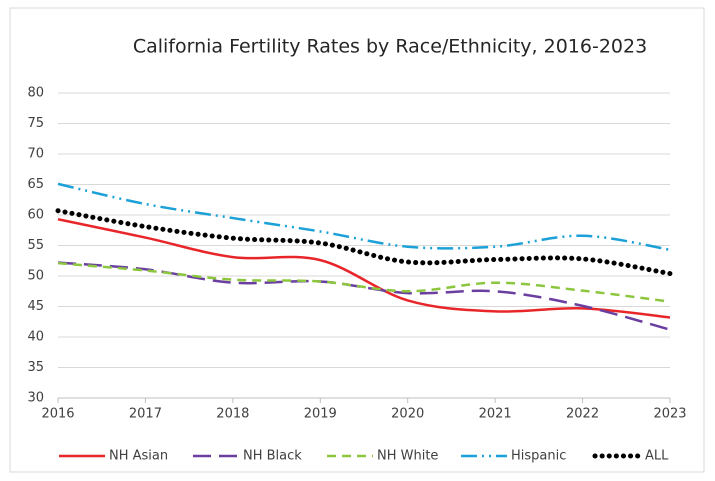 This screenshot has width=715, height=481. Describe the element at coordinates (35, 93) in the screenshot. I see `y-tick-label: 80` at that location.